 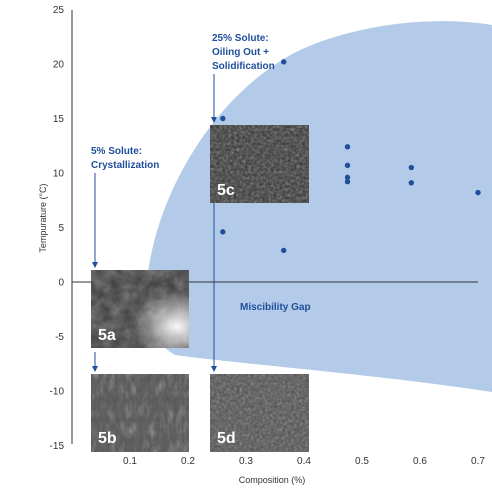 I want to click on x-tick-label: 0.6, so click(x=420, y=461).